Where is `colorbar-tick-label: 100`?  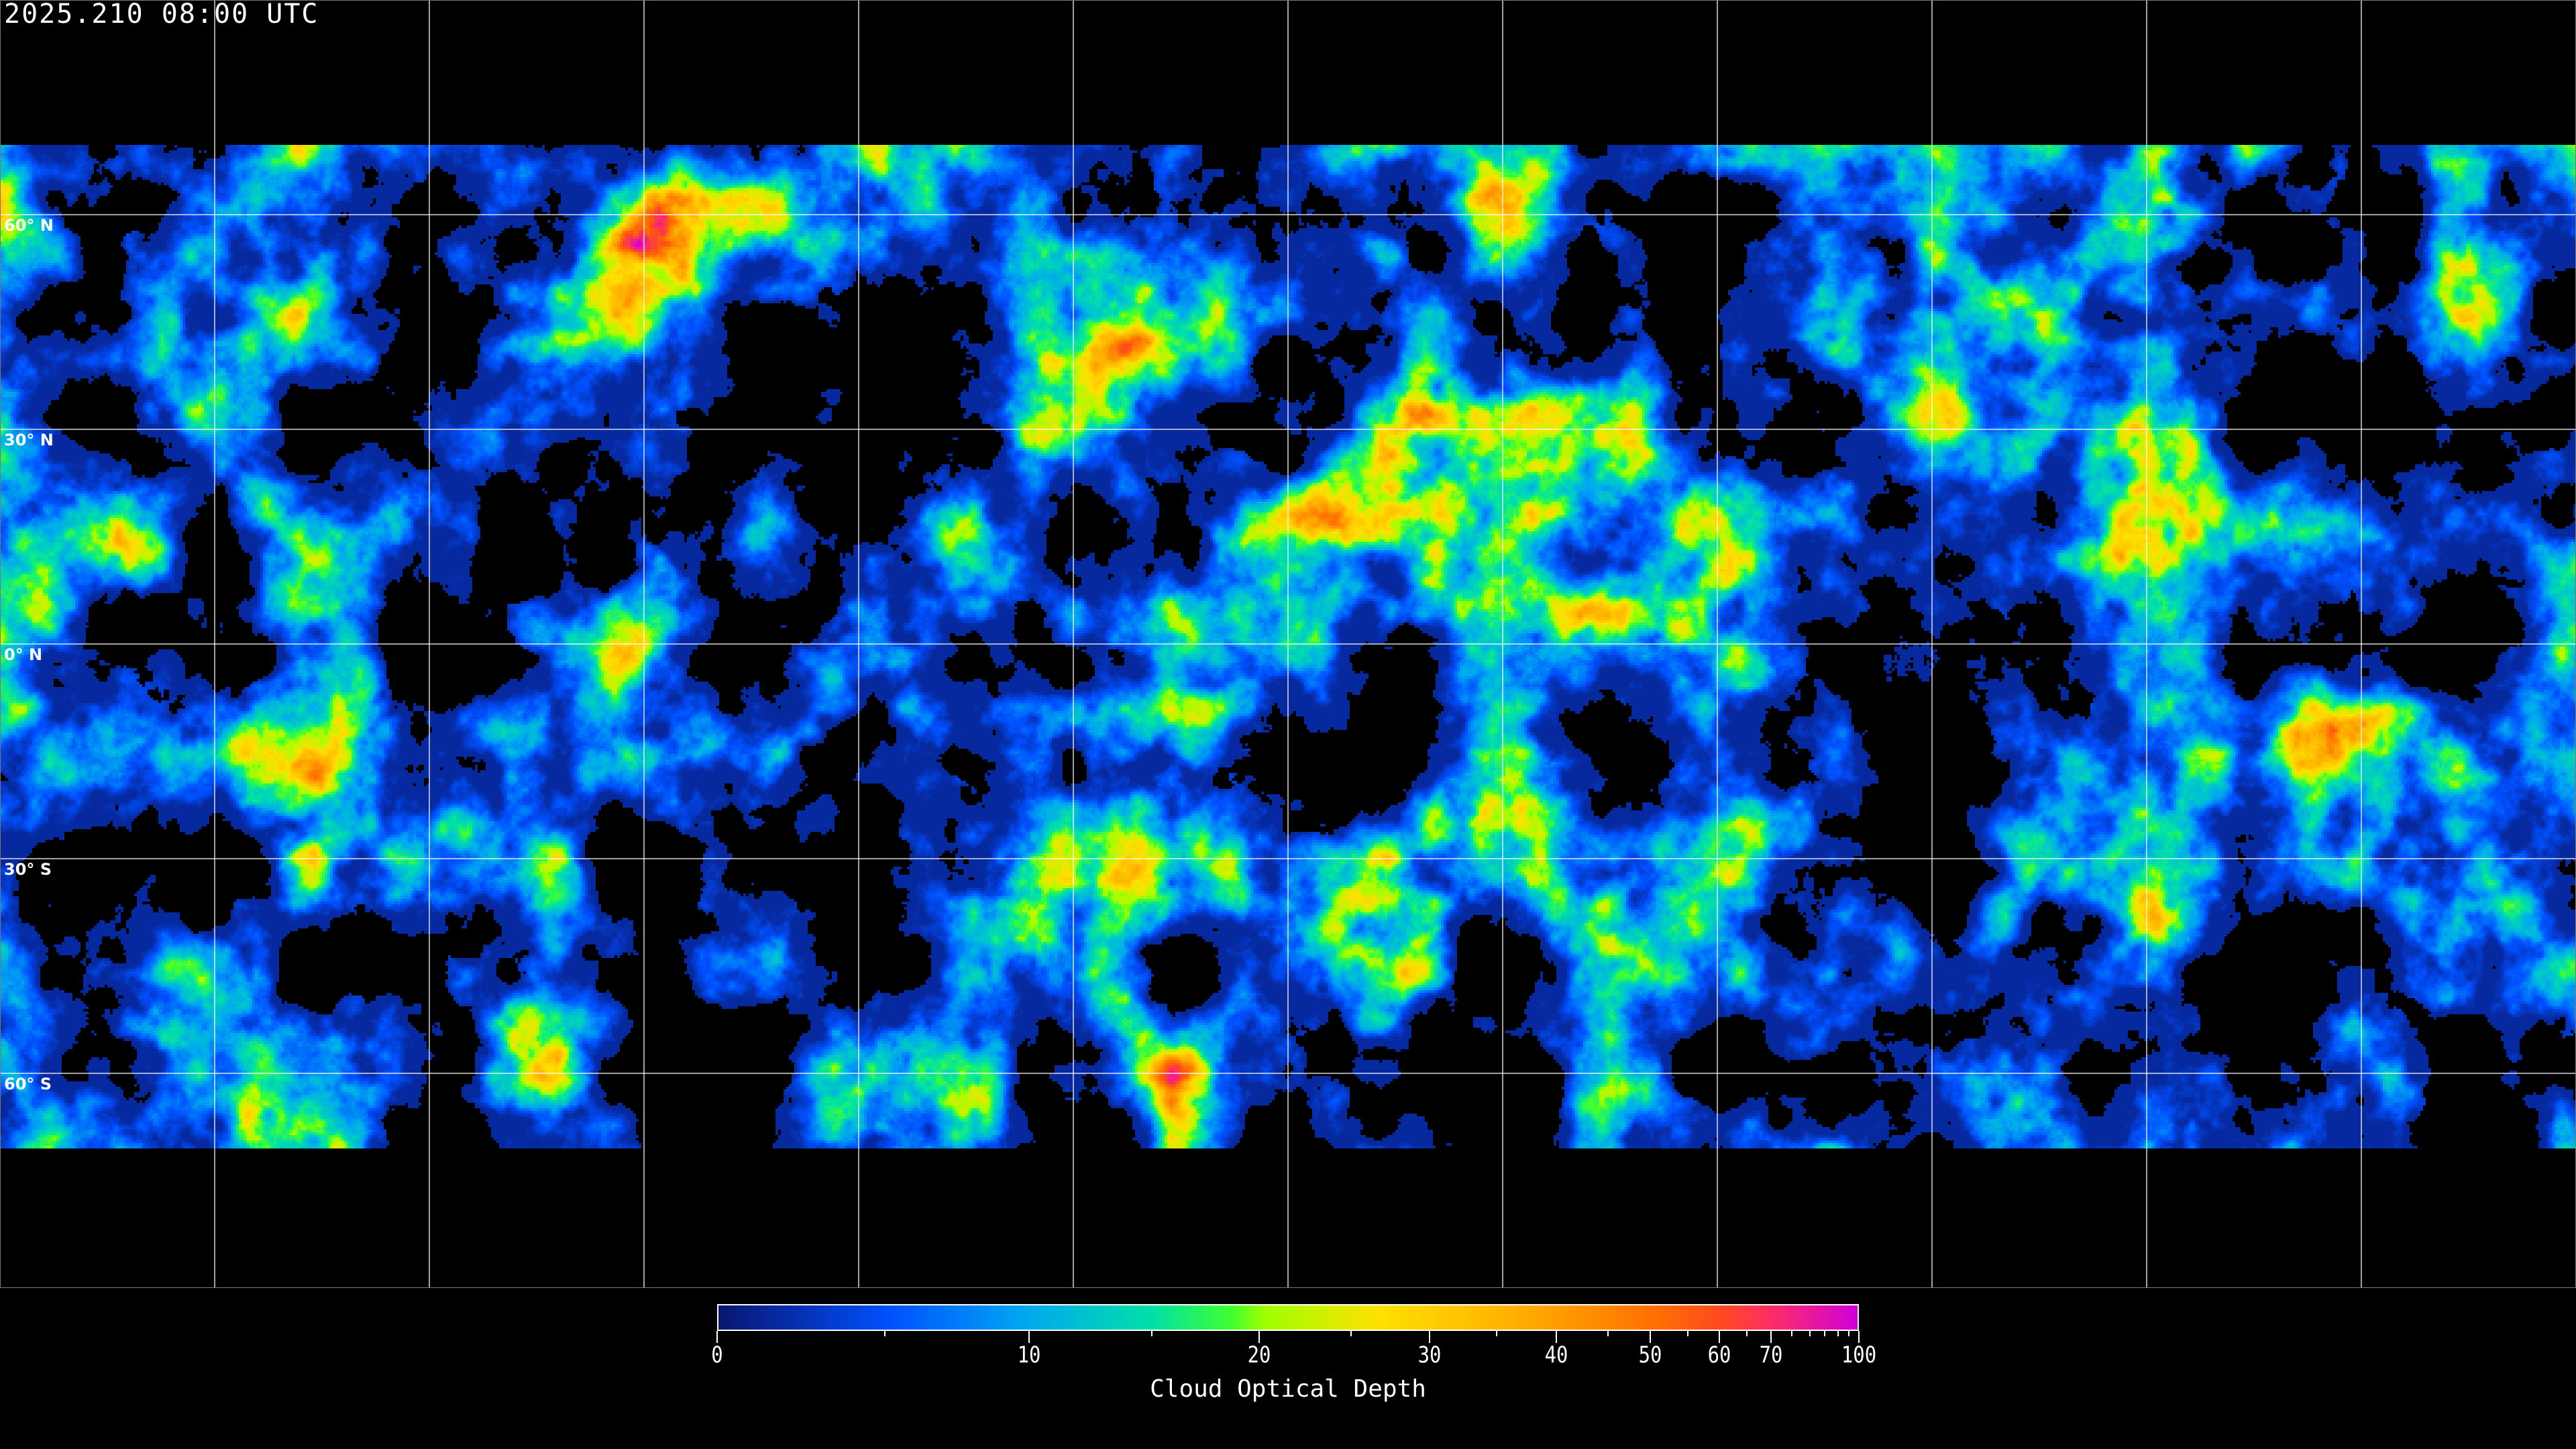
colorbar-tick-label: 100 is located at coordinates (1859, 1355).